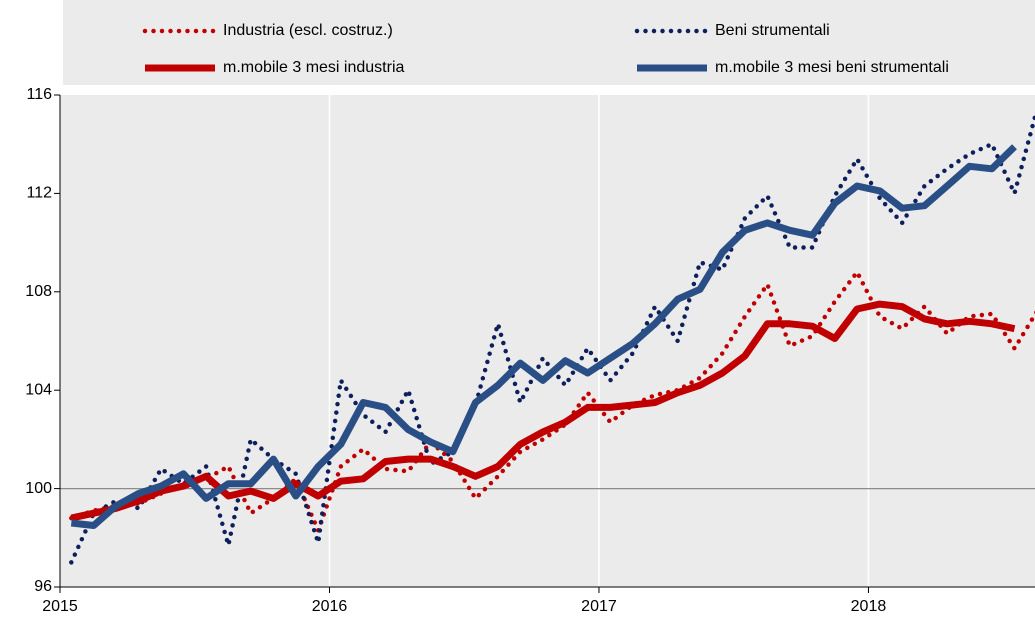 The width and height of the screenshot is (1035, 621). What do you see at coordinates (39, 193) in the screenshot?
I see `y-tick-label: 112` at bounding box center [39, 193].